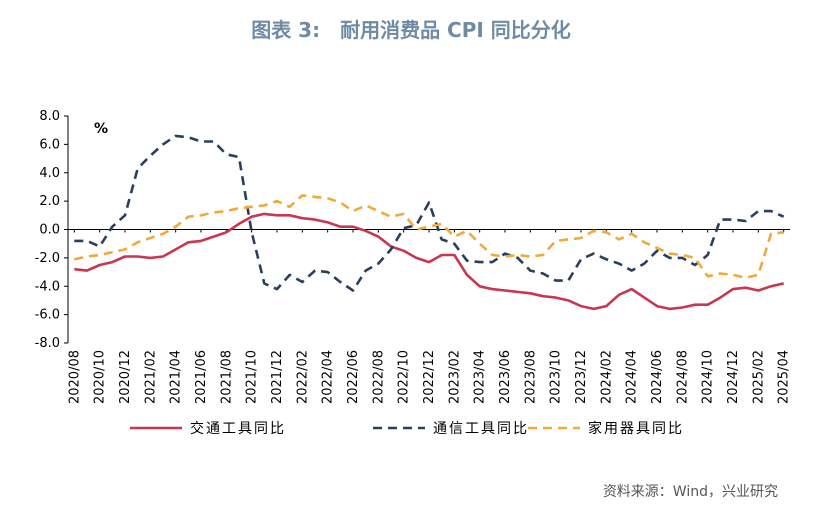 The height and width of the screenshot is (518, 822). I want to click on legend-label-1: 交通工具同比, so click(238, 428).